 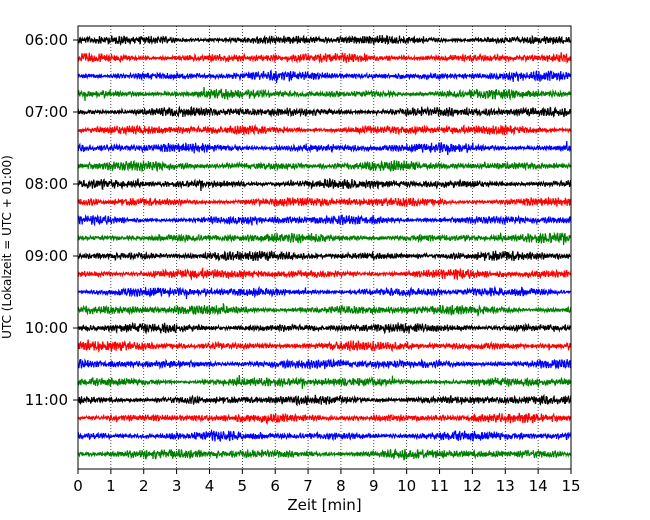 What do you see at coordinates (341, 486) in the screenshot?
I see `x-tick-label: 8` at bounding box center [341, 486].